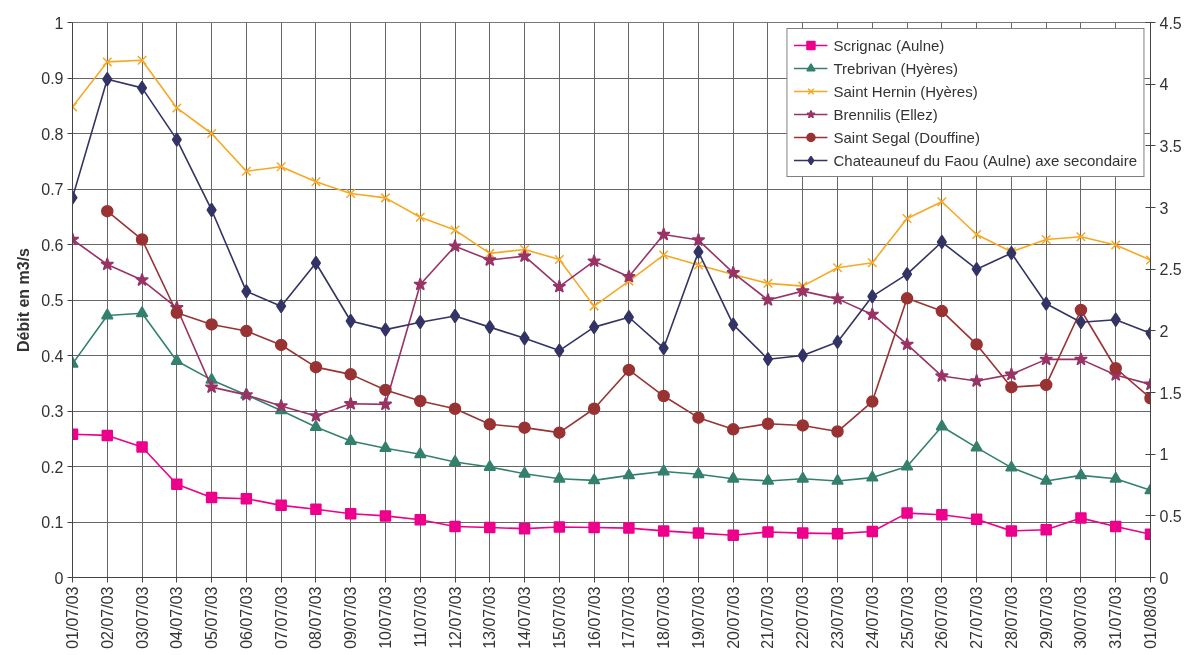  I want to click on legend-label: Saint Segal (Douffine), so click(906, 137).